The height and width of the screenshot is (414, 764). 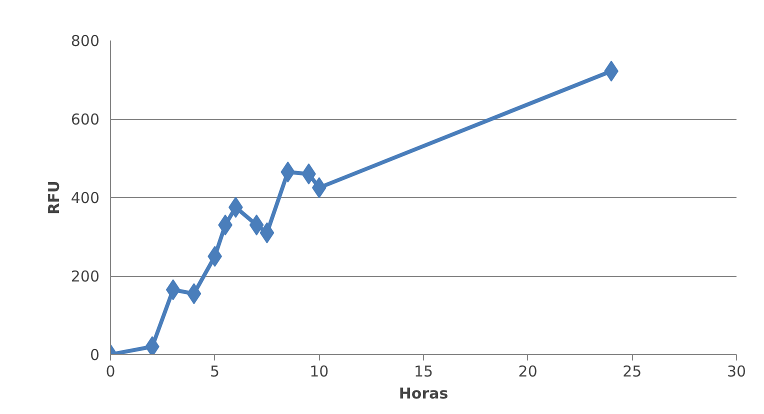 I want to click on x-tick-label: 0, so click(x=111, y=371).